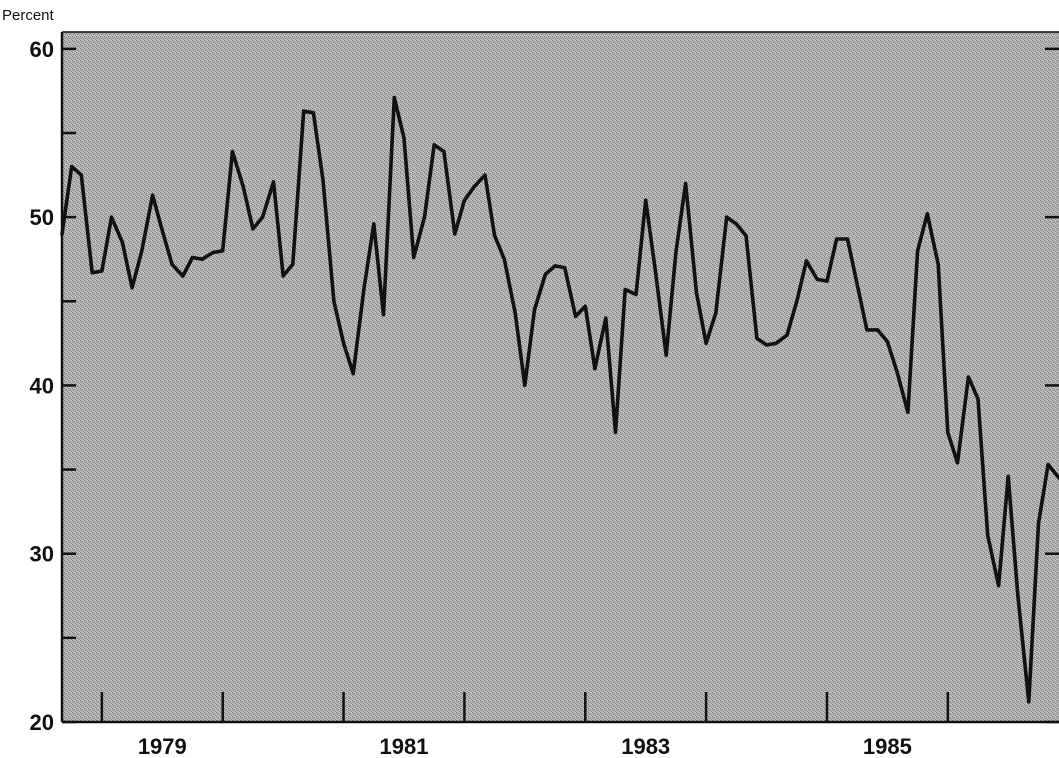 The image size is (1059, 758). Describe the element at coordinates (887, 746) in the screenshot. I see `x-tick-label: 1985` at that location.